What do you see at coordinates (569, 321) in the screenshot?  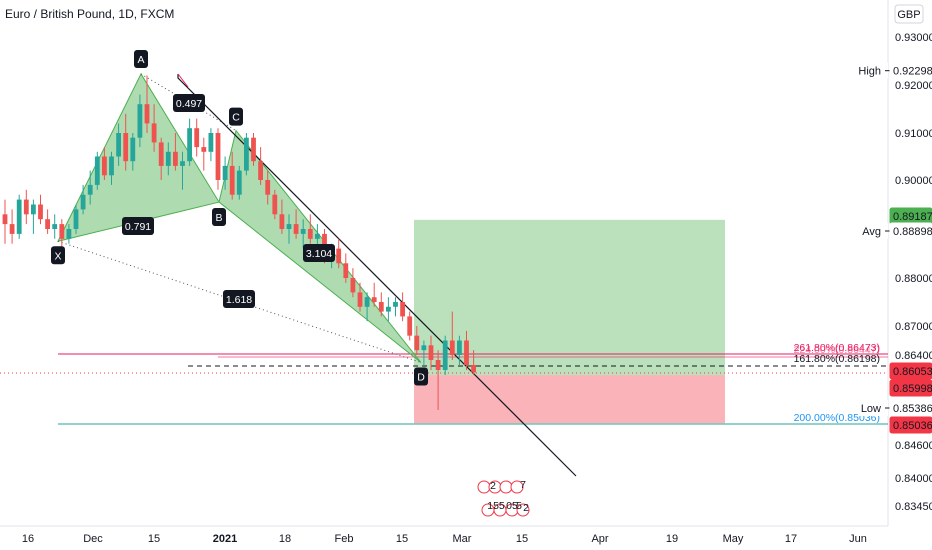 I see `long-position-tool` at bounding box center [569, 321].